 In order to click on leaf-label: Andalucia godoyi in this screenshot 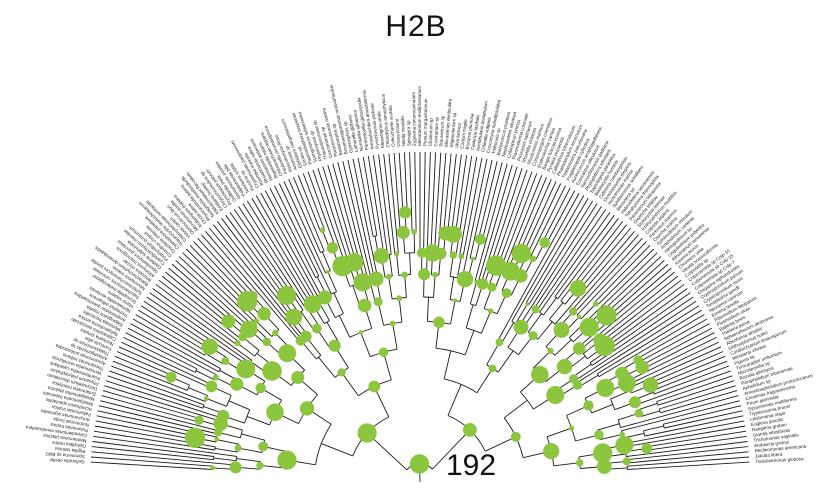, I will do `click(771, 443)`.